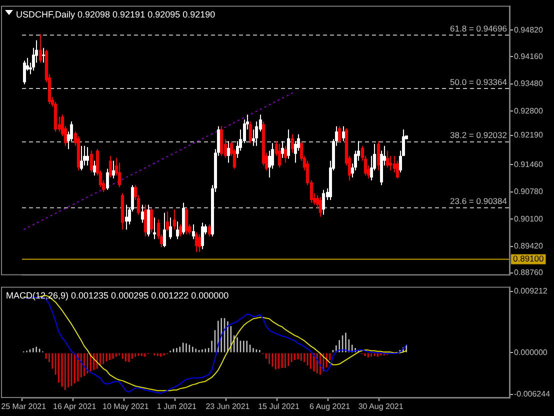 The width and height of the screenshot is (554, 416). What do you see at coordinates (479, 201) in the screenshot?
I see `ref-line-label: 23.6 = 0.90384` at bounding box center [479, 201].